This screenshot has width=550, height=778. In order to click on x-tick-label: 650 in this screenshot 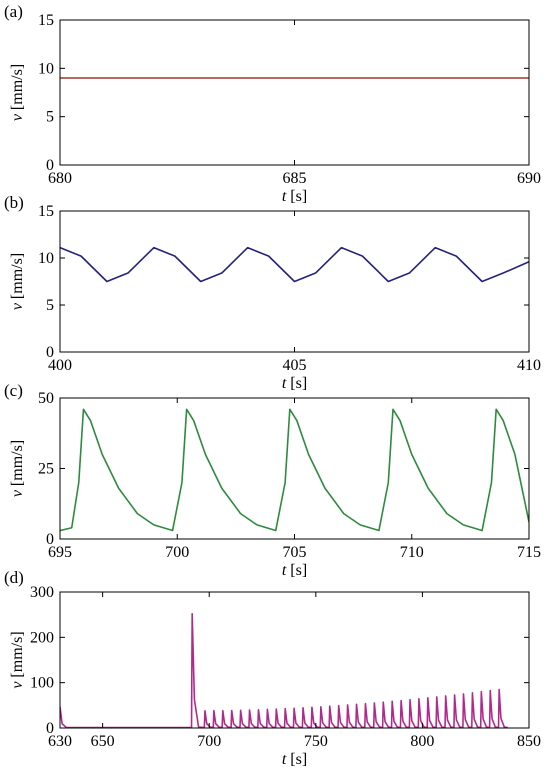, I will do `click(103, 741)`.